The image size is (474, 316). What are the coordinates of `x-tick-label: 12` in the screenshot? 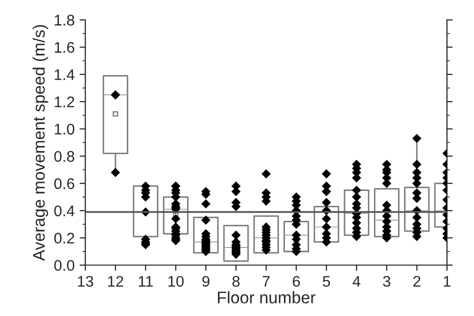 It's located at (116, 281).